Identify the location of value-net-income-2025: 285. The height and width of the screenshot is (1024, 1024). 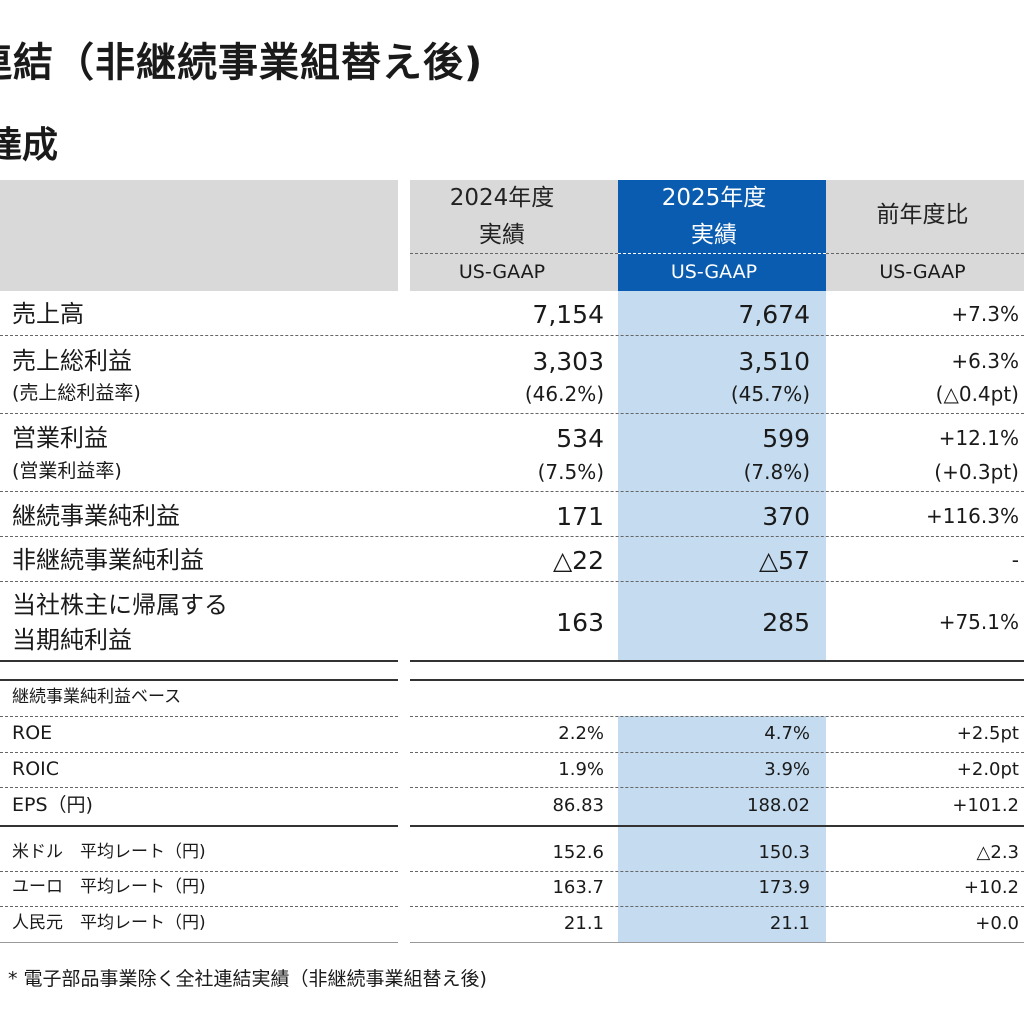
(786, 622).